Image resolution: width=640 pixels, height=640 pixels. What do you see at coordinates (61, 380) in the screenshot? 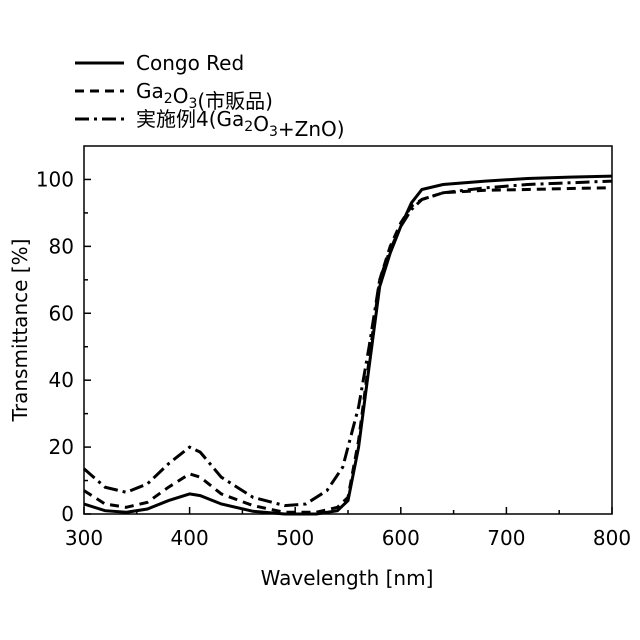
I see `y-tick-label: 40` at bounding box center [61, 380].